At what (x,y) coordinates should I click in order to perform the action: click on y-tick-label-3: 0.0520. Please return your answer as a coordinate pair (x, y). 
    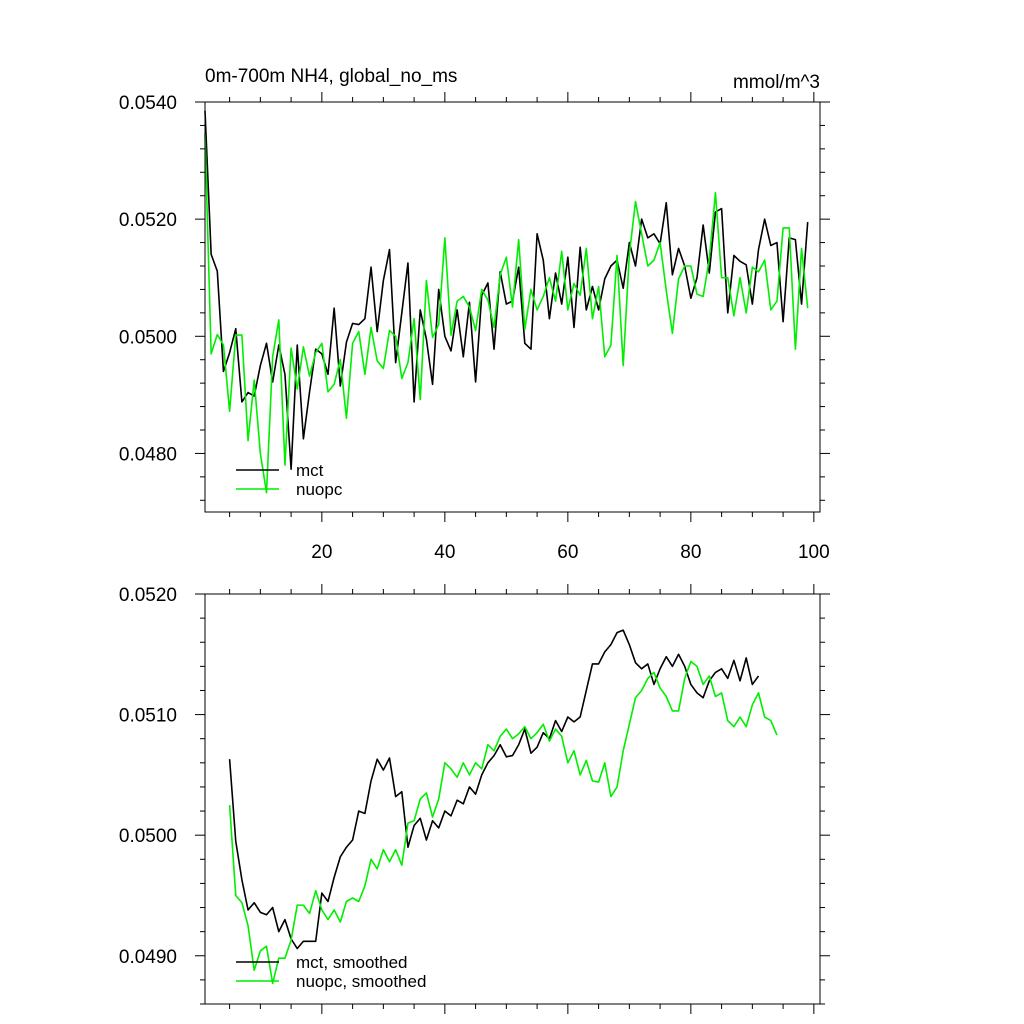
    Looking at the image, I should click on (148, 595).